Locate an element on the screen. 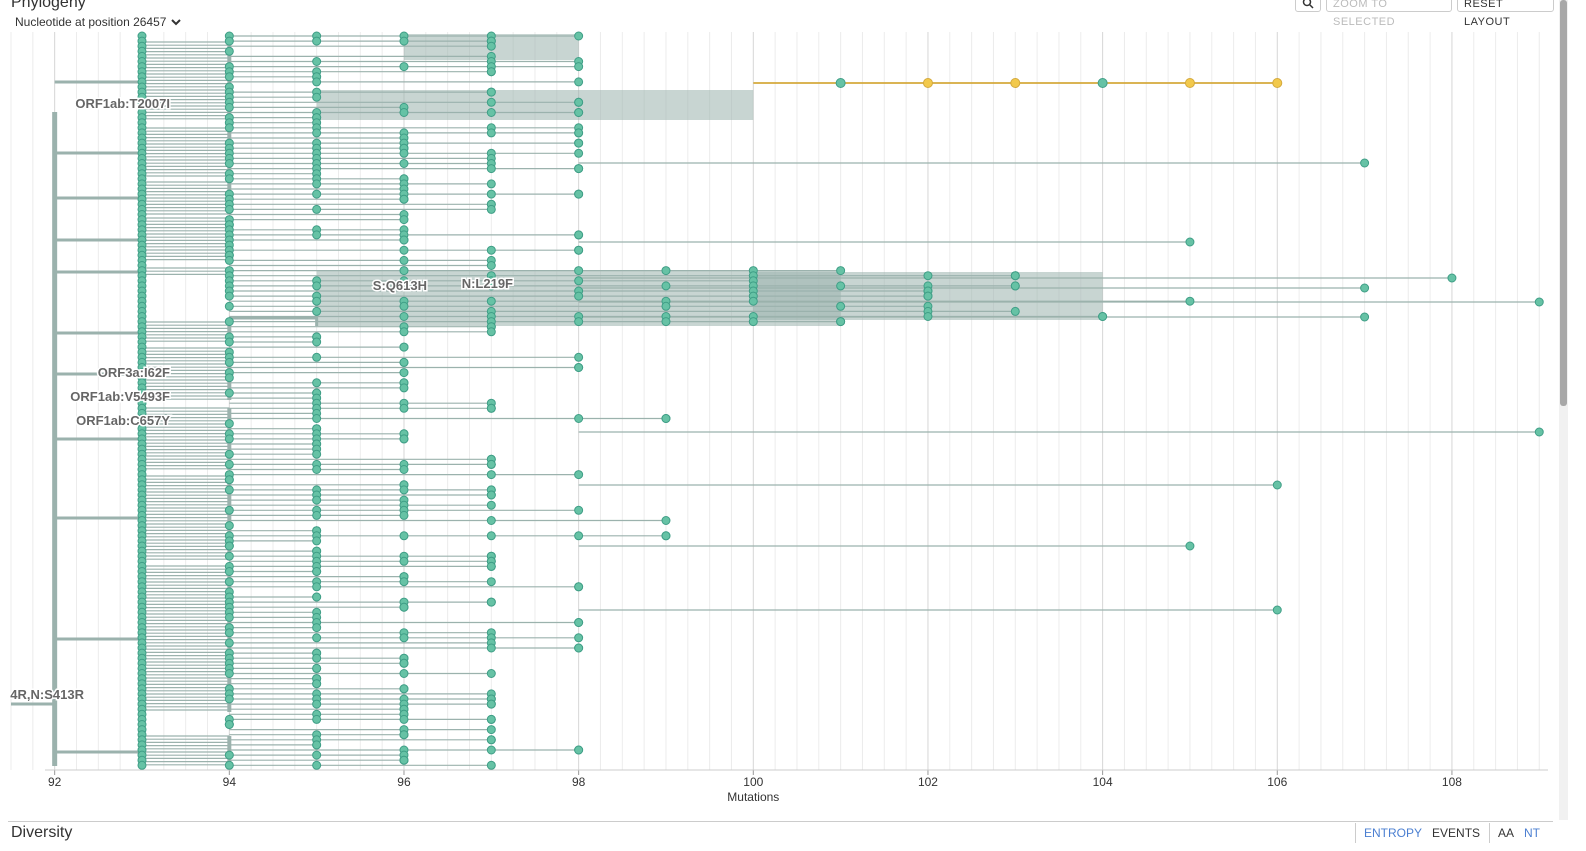  x-tick-label: 98 is located at coordinates (579, 782).